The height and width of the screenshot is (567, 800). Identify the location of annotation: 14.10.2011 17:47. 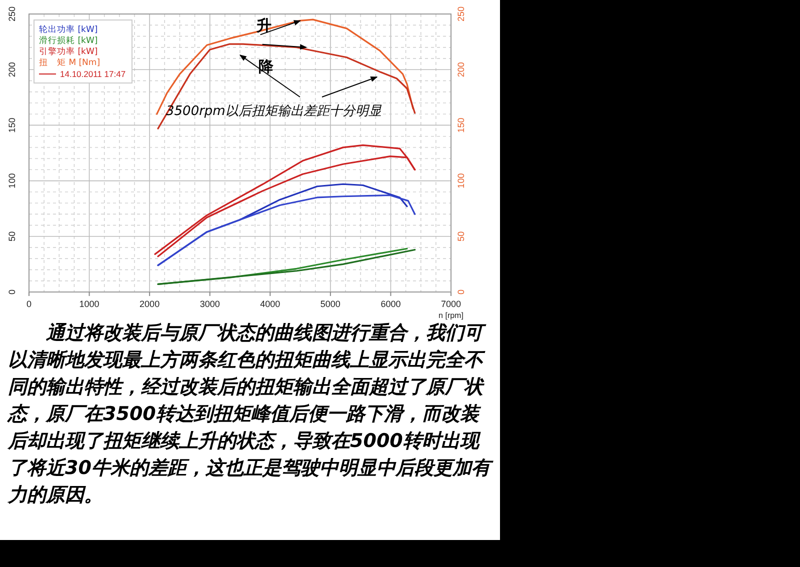
(93, 74).